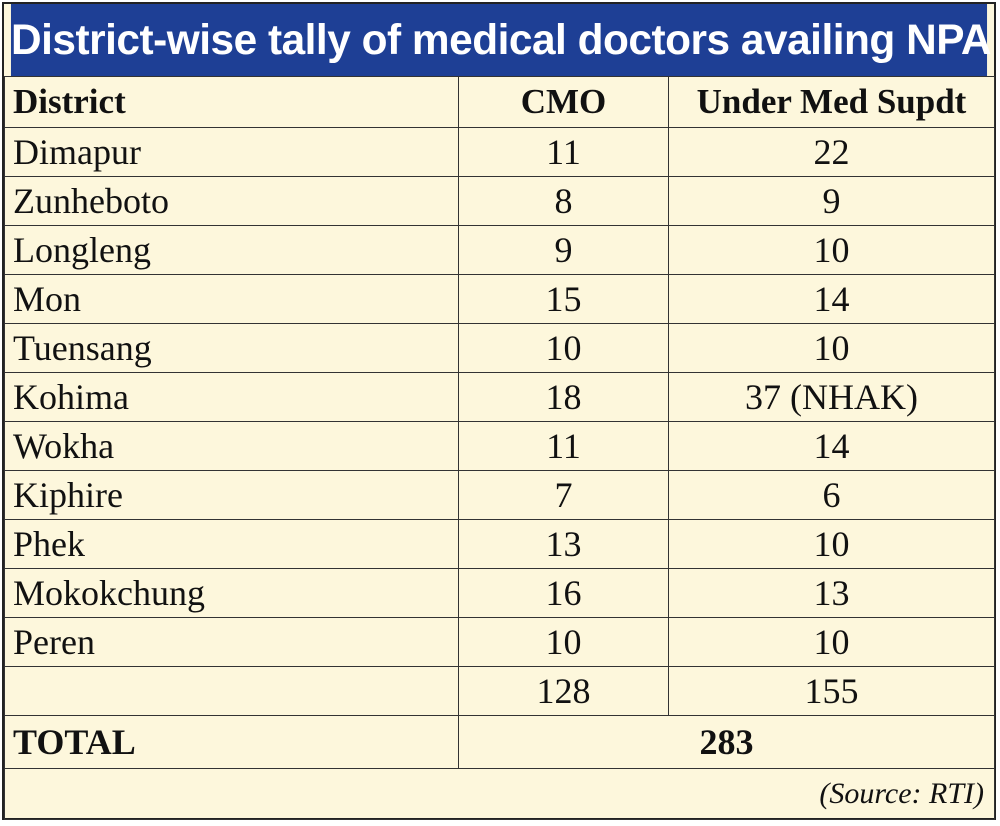  I want to click on ums-cell: 22, so click(831, 152).